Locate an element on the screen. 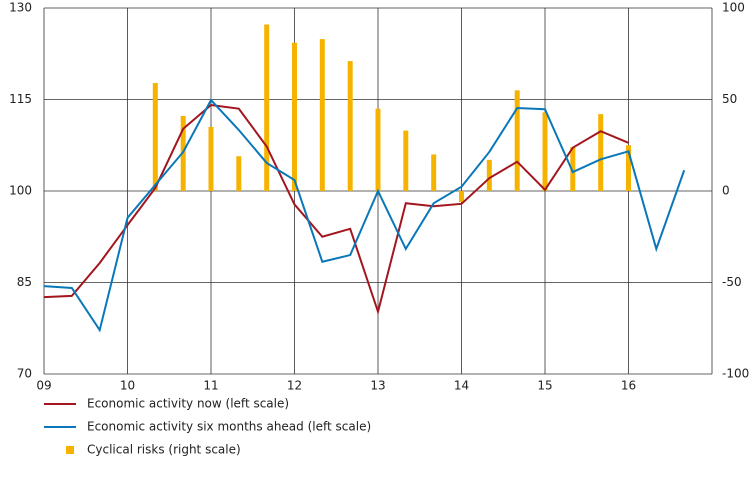  x-tick-label: 14 is located at coordinates (461, 386).